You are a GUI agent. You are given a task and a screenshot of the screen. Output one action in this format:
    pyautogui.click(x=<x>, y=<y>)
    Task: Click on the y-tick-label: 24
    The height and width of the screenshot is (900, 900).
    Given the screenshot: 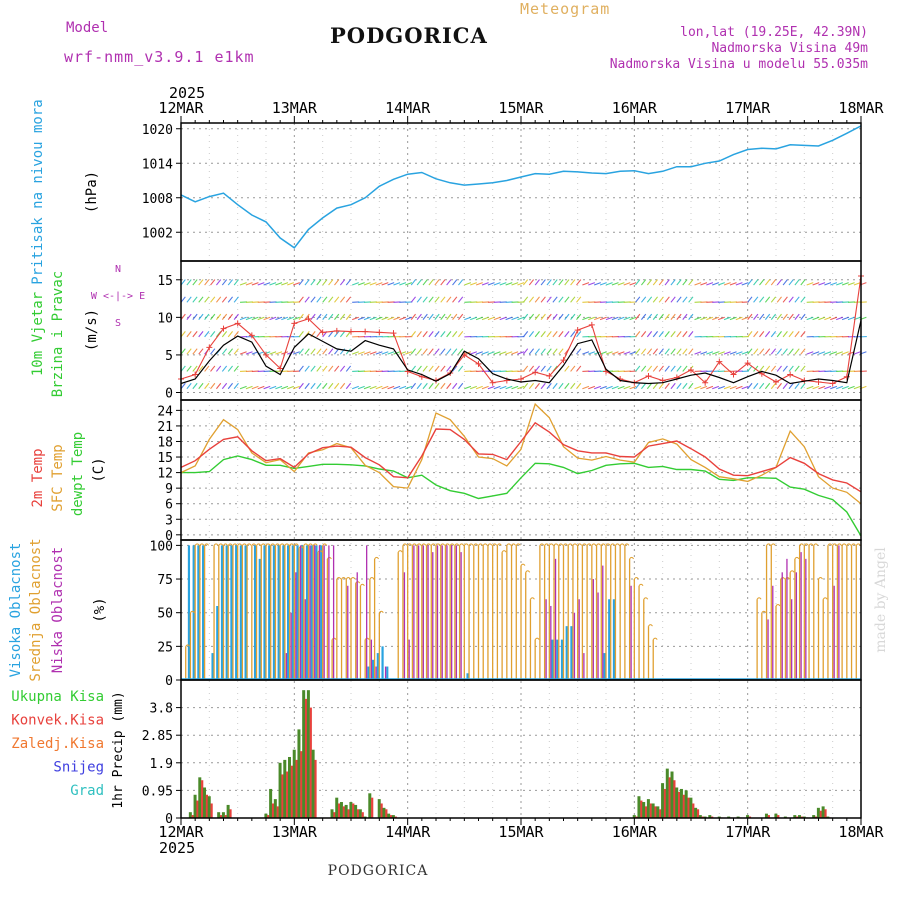 What is the action you would take?
    pyautogui.click(x=165, y=411)
    